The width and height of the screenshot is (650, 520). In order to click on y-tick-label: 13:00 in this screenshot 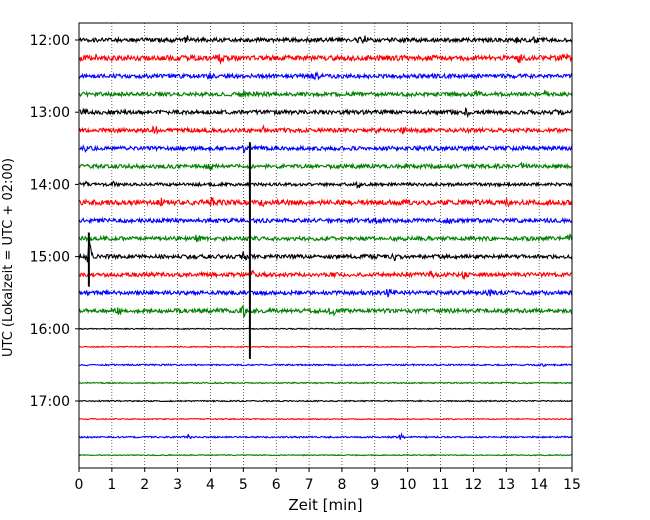, I will do `click(50, 113)`.